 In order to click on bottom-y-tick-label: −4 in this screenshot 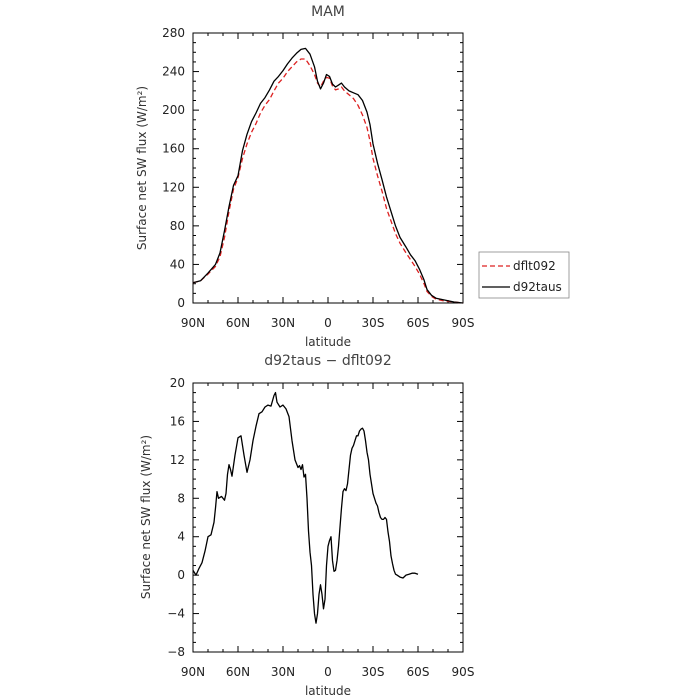, I will do `click(176, 614)`.